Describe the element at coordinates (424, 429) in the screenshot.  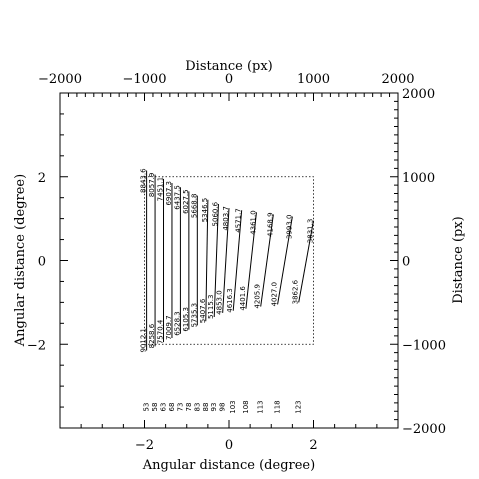
I see `right-tick-label: −2000` at that location.